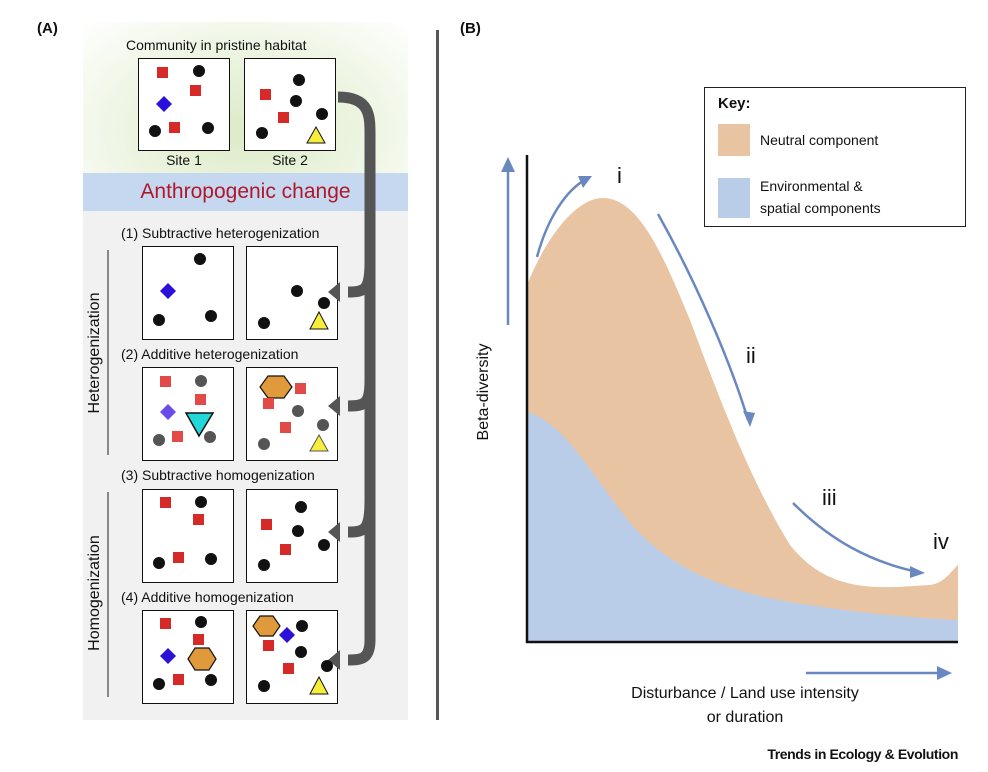 The height and width of the screenshot is (772, 988). What do you see at coordinates (749, 419) in the screenshot?
I see `arrow-head-ii` at bounding box center [749, 419].